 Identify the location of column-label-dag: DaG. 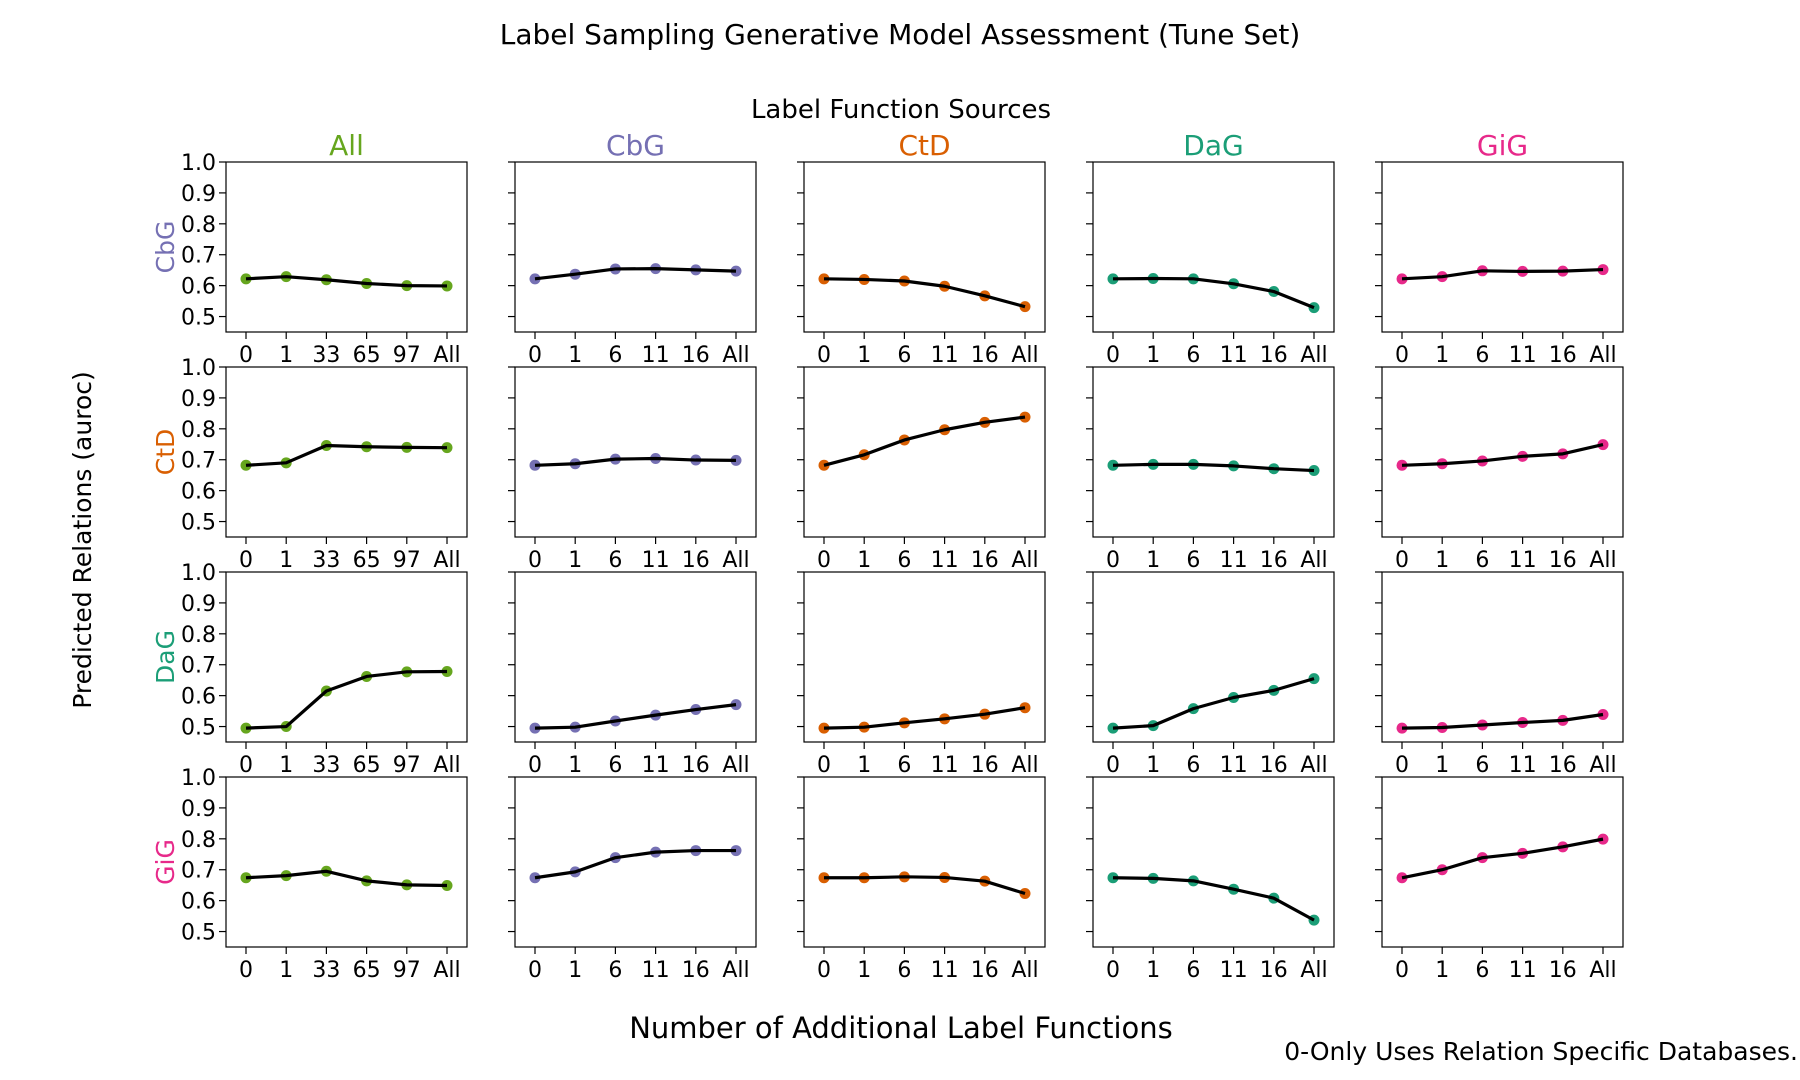
(1213, 145).